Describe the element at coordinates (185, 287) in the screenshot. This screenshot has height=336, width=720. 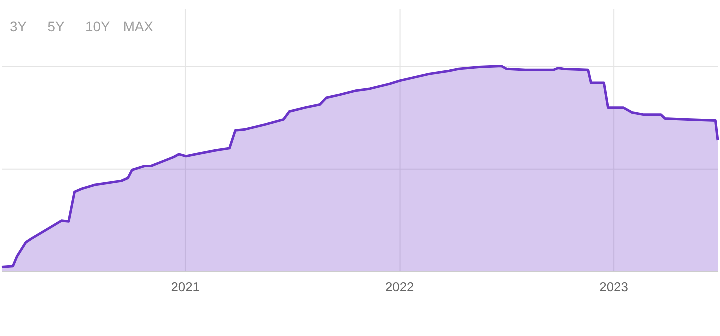
I see `x-tick-label: 2021` at that location.